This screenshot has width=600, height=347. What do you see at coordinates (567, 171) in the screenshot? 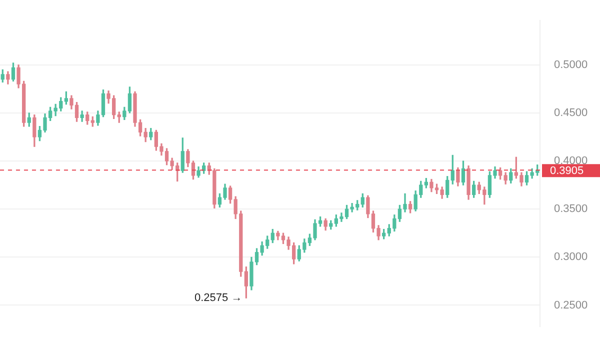
I see `ref-line-label: 0.3905` at bounding box center [567, 171].